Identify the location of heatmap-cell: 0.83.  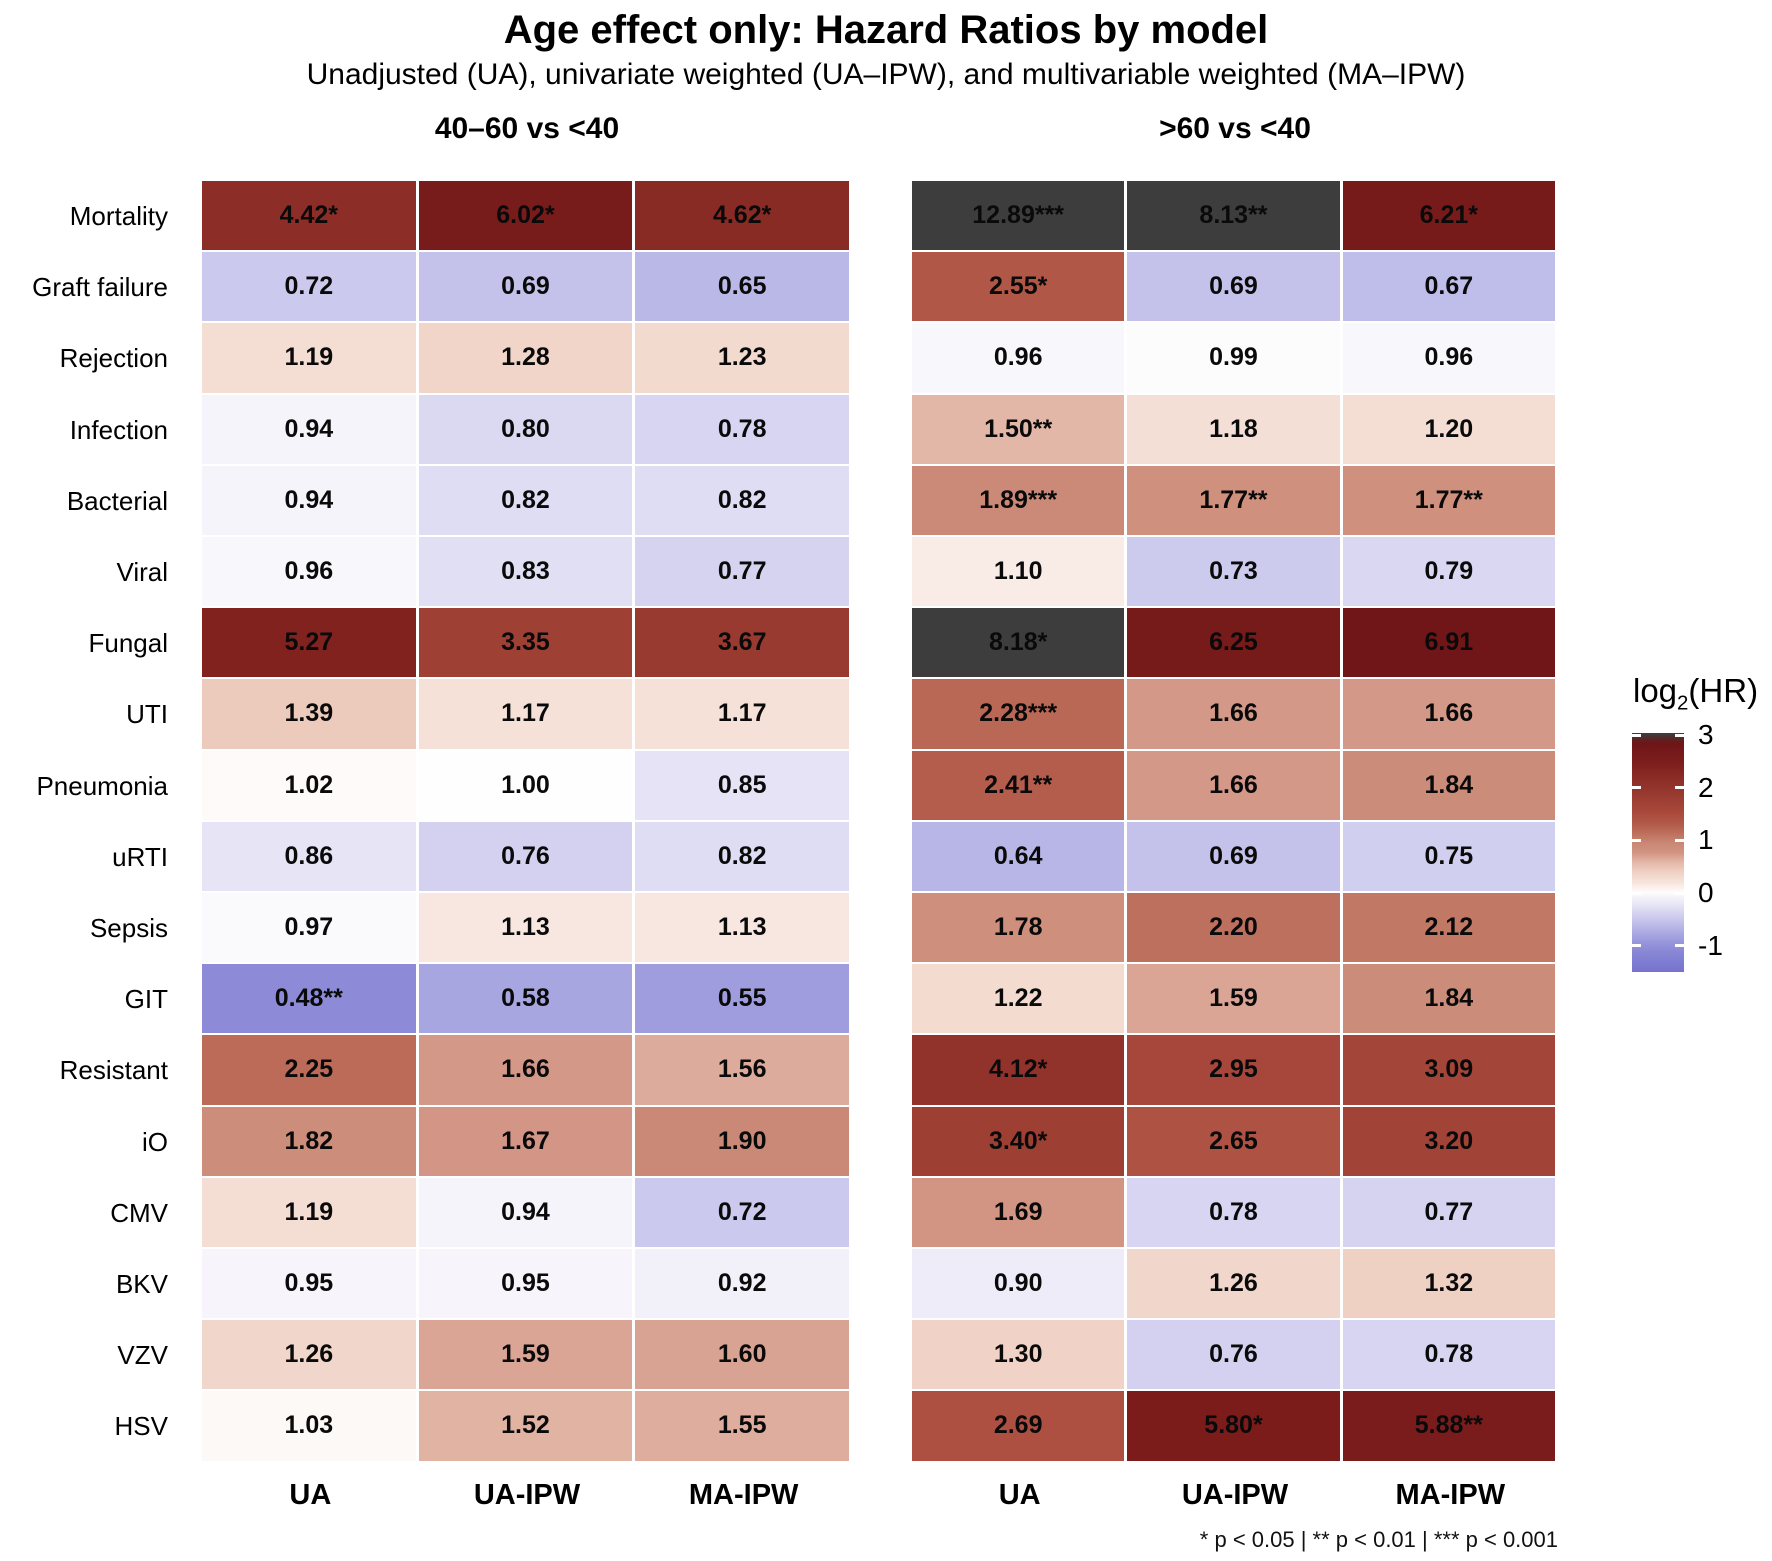
(525, 572).